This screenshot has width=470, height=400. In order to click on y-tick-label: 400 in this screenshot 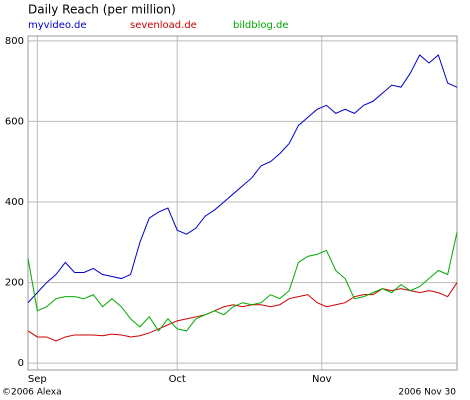, I will do `click(14, 202)`.